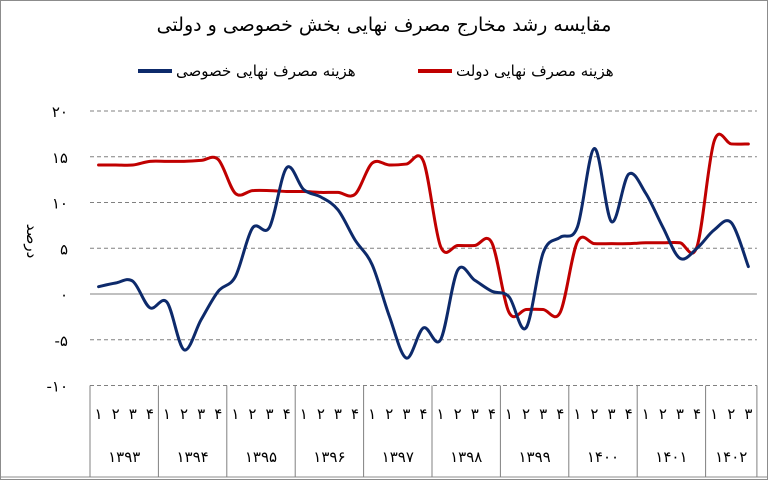  I want to click on year-label: ۱۳۹۹, so click(534, 457).